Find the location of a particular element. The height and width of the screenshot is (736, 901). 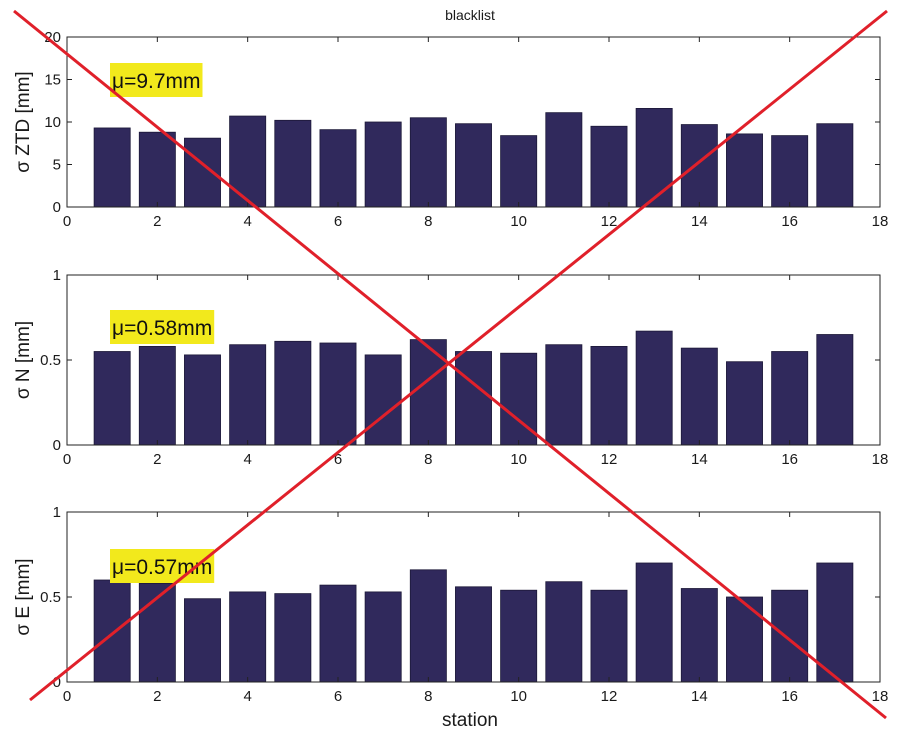

y-axis-label: σ N [mm] is located at coordinates (23, 360).